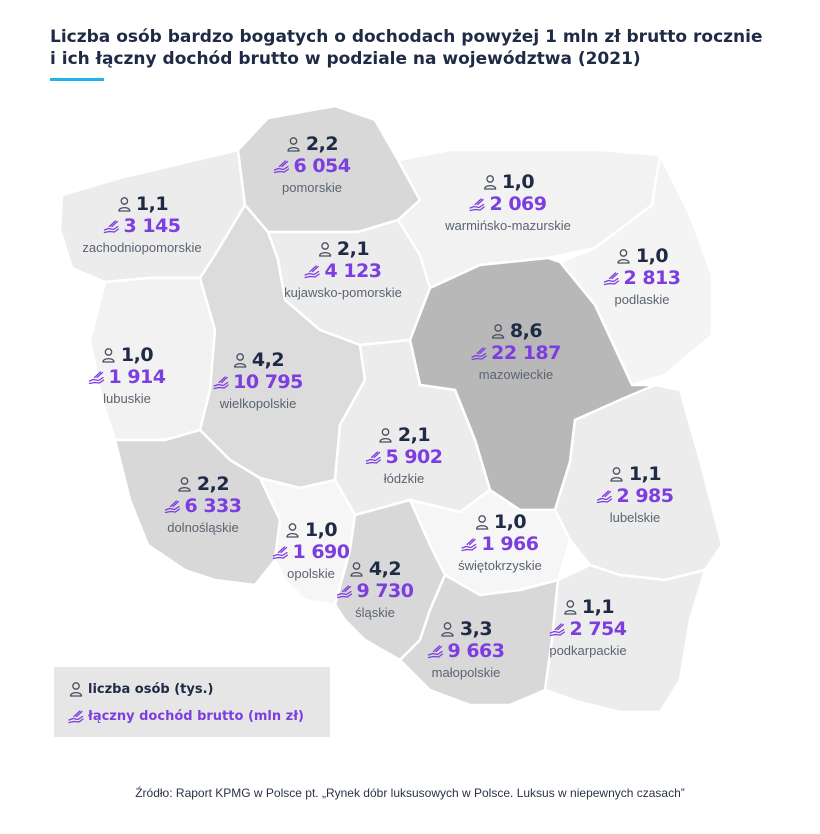  What do you see at coordinates (476, 651) in the screenshot?
I see `region-income: 9 663` at bounding box center [476, 651].